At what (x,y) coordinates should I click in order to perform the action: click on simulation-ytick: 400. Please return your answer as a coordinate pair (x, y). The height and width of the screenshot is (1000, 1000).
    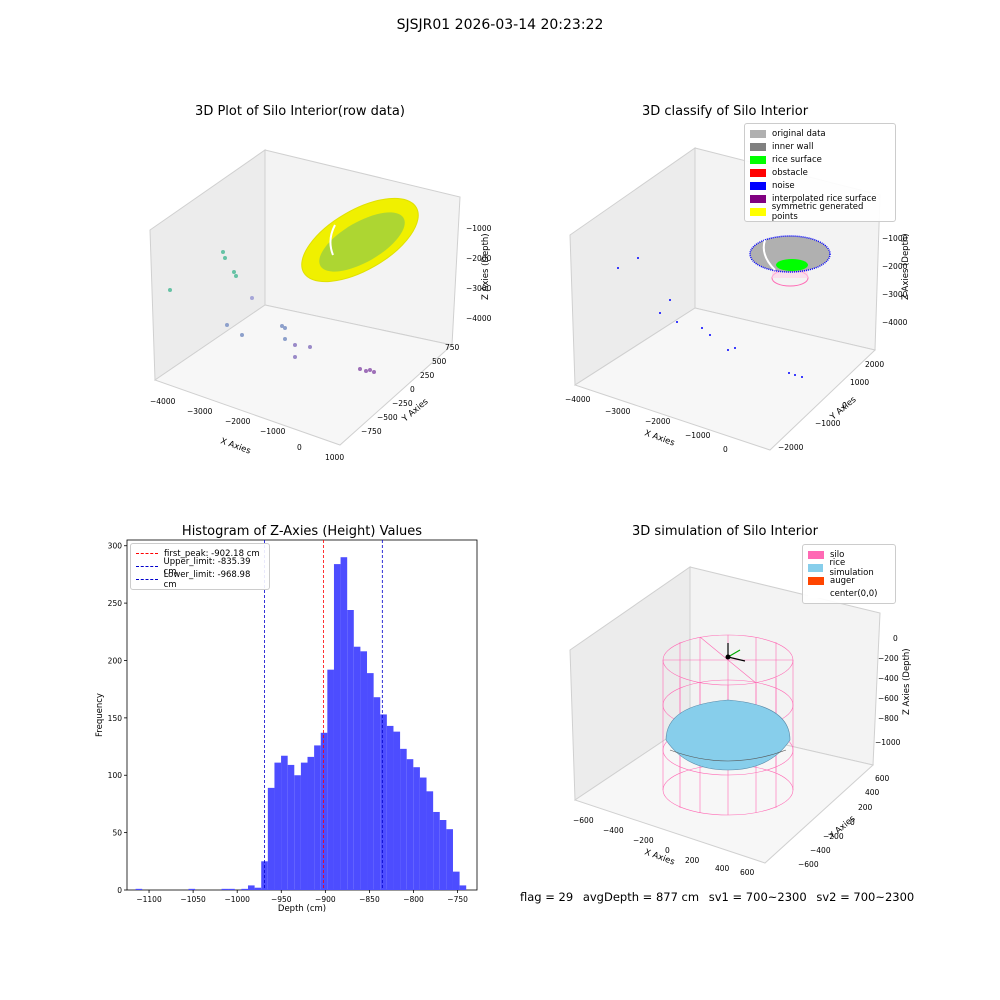
    Looking at the image, I should click on (872, 792).